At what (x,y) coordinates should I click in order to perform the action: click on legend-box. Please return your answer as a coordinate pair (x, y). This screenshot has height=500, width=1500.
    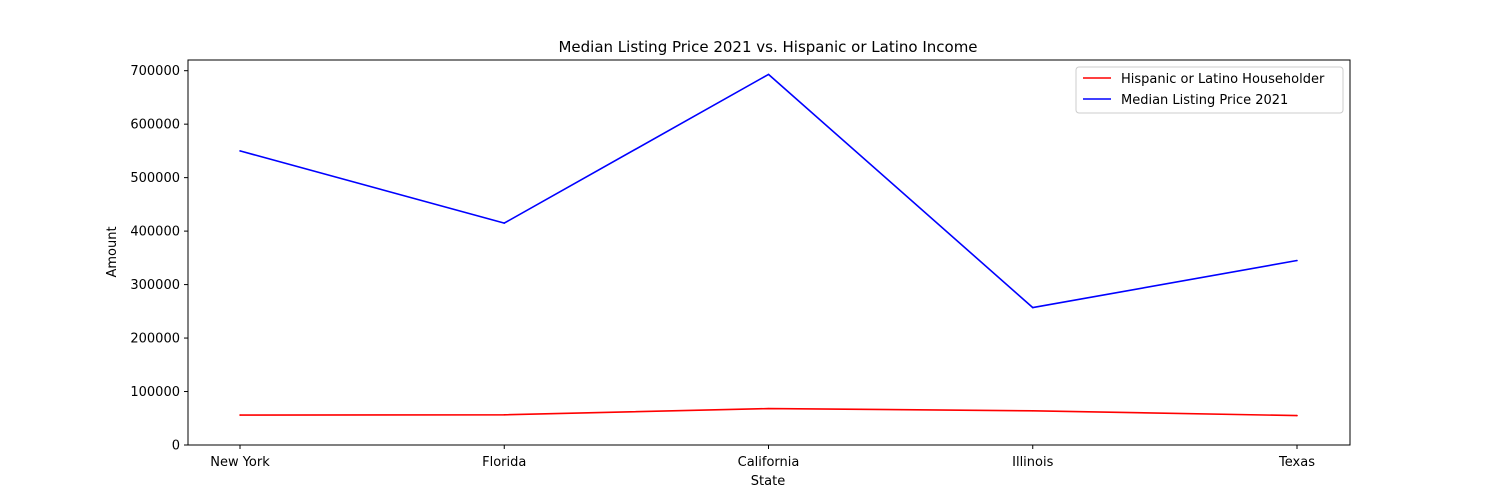
    Looking at the image, I should click on (1209, 90).